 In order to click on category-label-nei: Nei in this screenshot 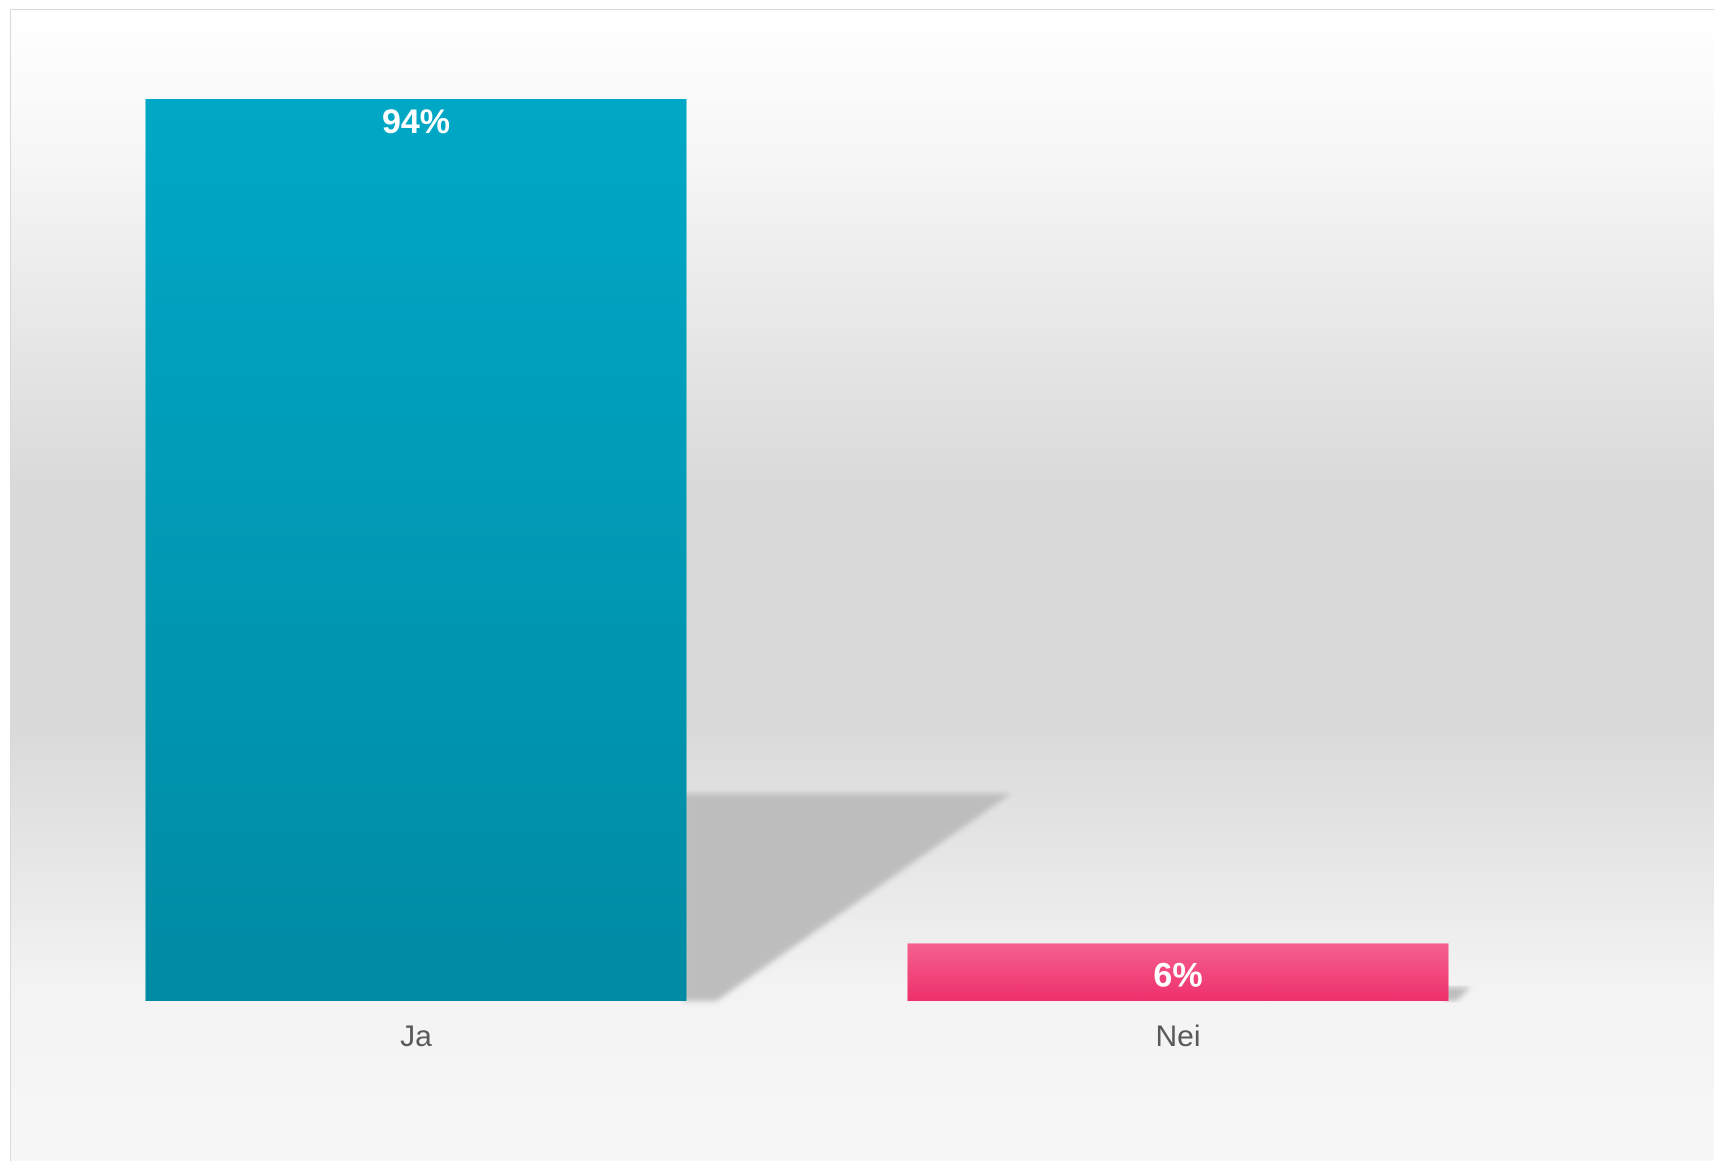, I will do `click(1177, 1036)`.